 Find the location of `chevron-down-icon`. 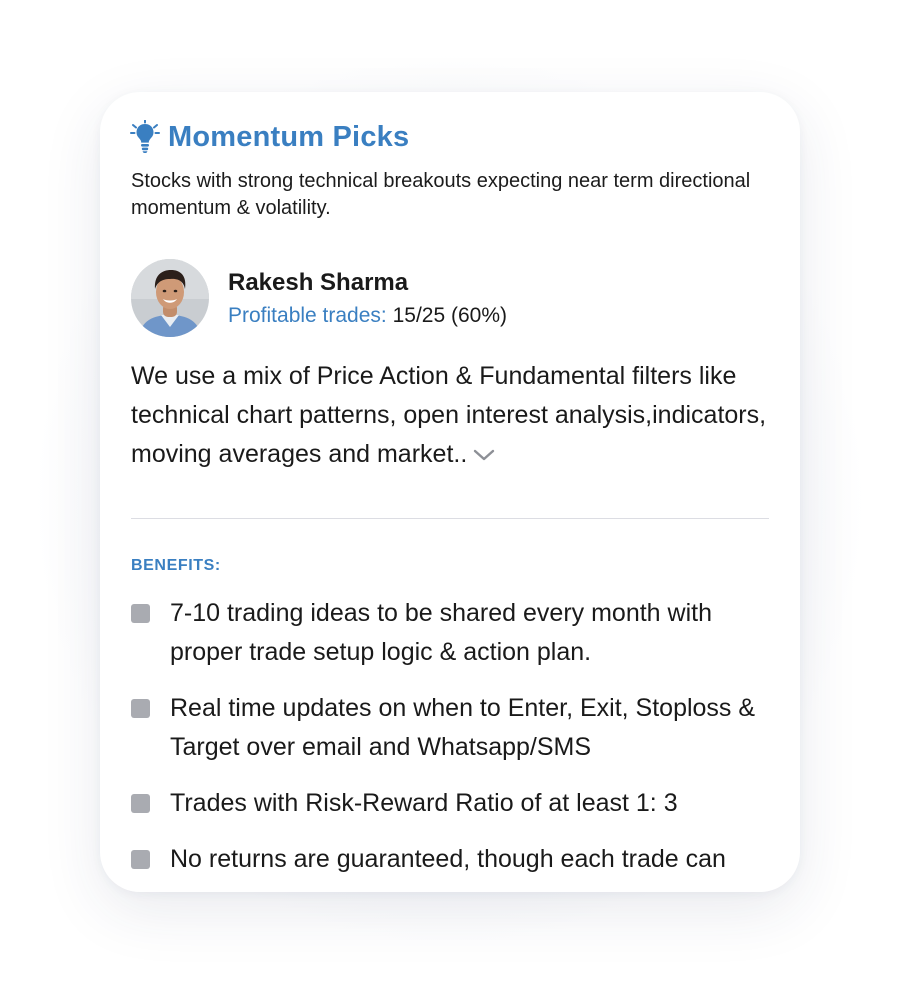

chevron-down-icon is located at coordinates (484, 455).